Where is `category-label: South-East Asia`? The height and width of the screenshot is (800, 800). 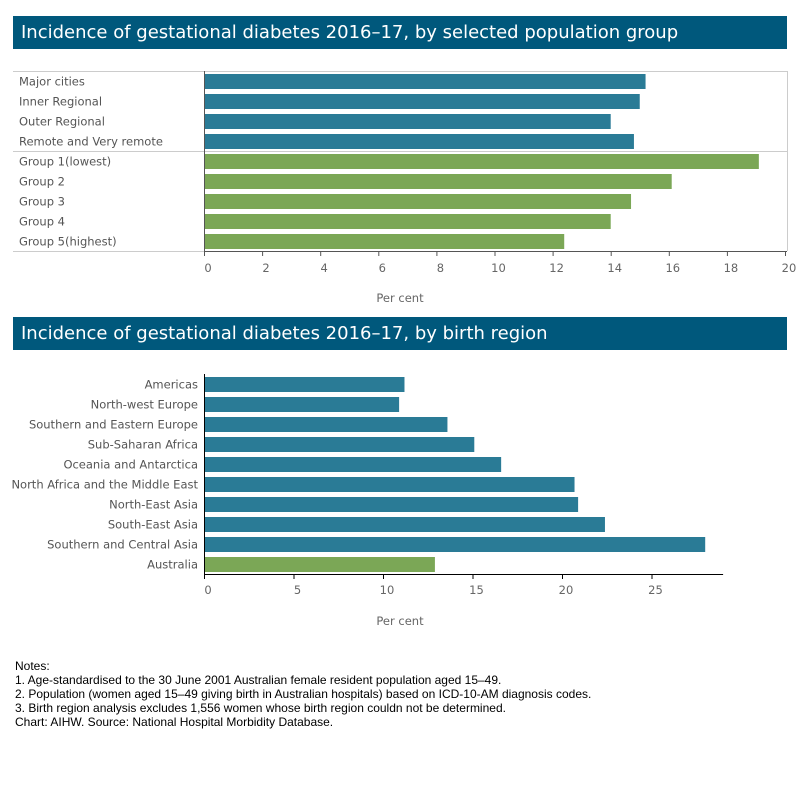 category-label: South-East Asia is located at coordinates (153, 525).